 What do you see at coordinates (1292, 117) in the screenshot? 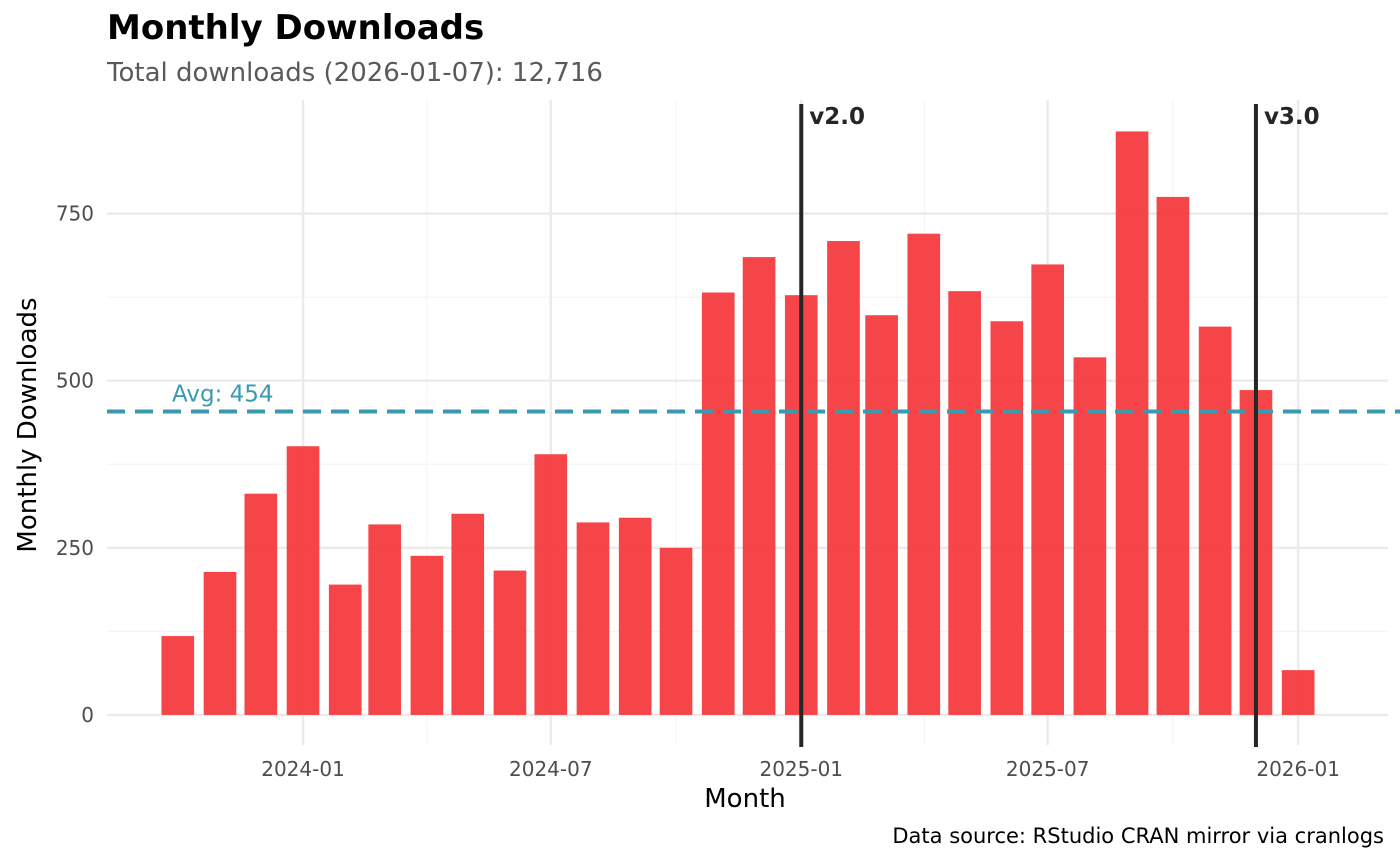
I see `release-label: v3.0` at bounding box center [1292, 117].